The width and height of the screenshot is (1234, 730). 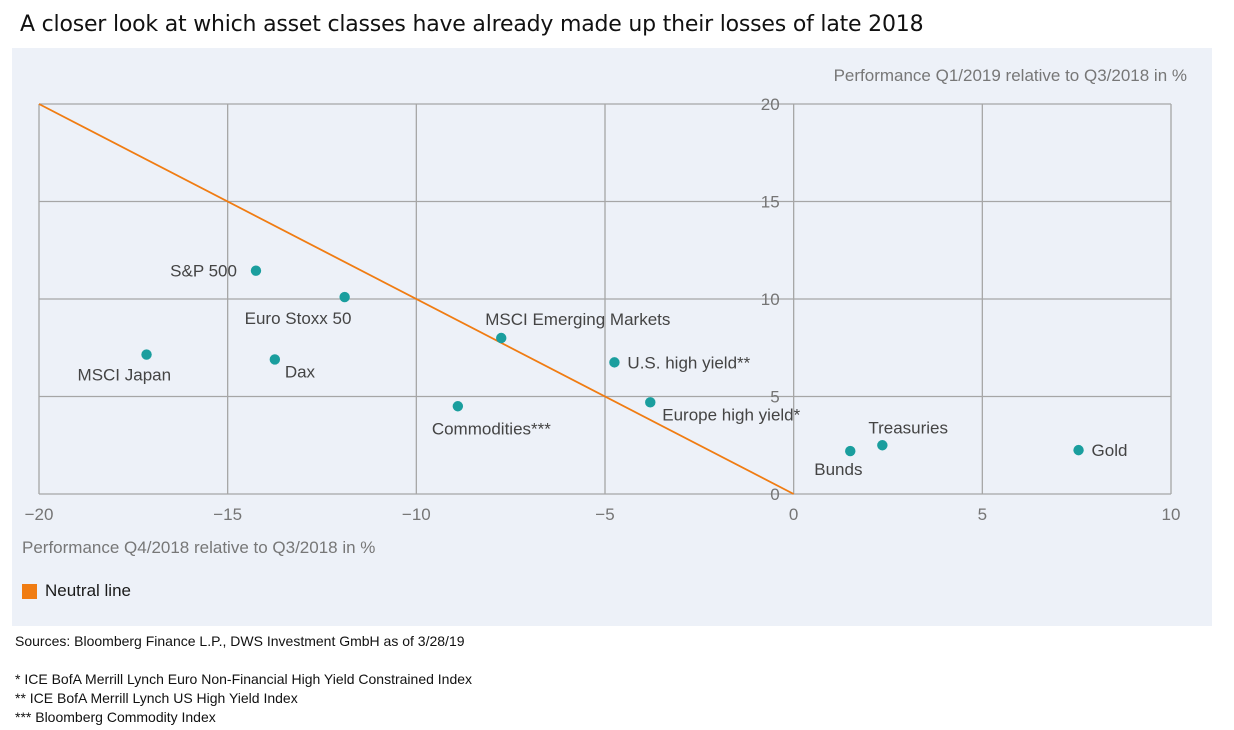 What do you see at coordinates (300, 371) in the screenshot?
I see `data-point-label: Dax` at bounding box center [300, 371].